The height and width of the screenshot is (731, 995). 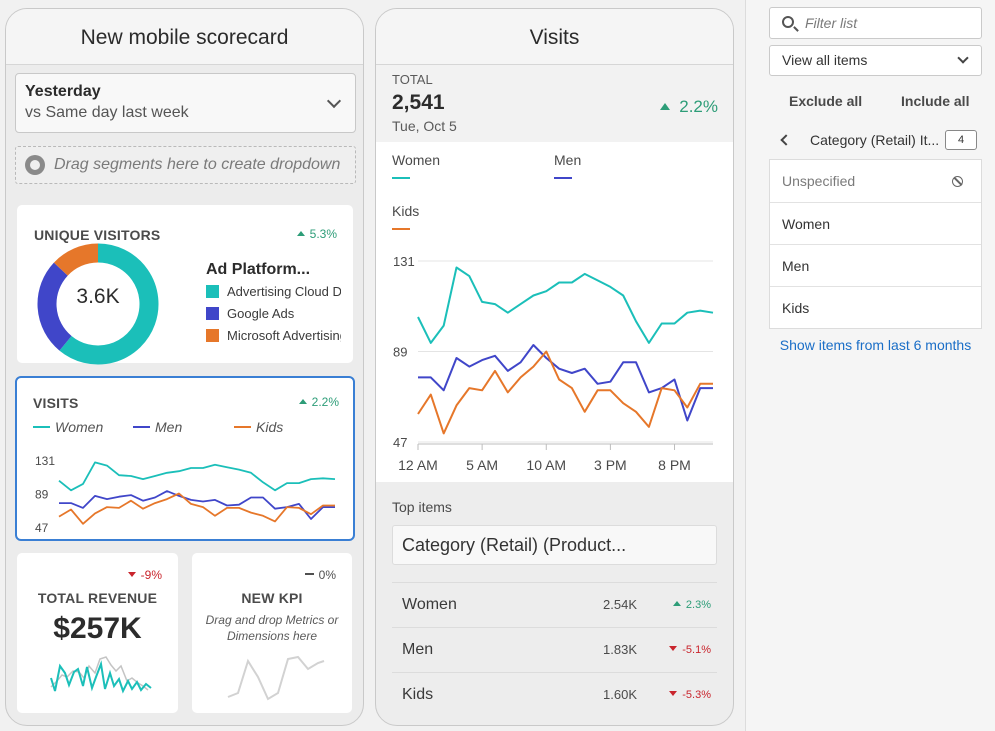 I want to click on search-icon, so click(x=788, y=22).